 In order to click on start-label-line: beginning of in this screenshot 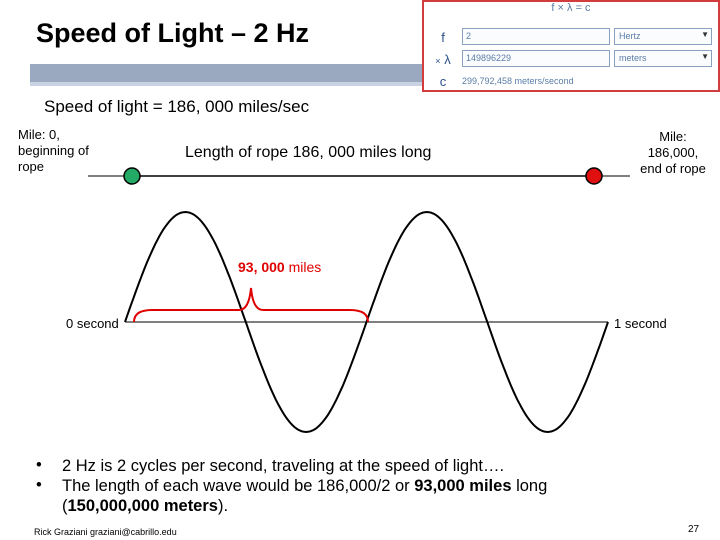, I will do `click(53, 150)`.